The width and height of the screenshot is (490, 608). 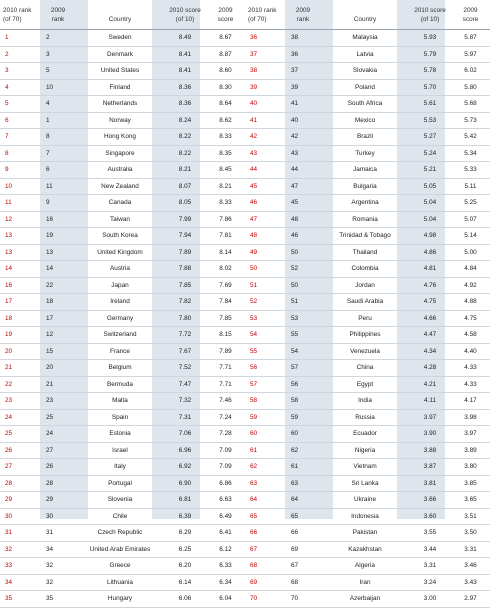 I want to click on cell-2010-score: 3.90, so click(x=430, y=434).